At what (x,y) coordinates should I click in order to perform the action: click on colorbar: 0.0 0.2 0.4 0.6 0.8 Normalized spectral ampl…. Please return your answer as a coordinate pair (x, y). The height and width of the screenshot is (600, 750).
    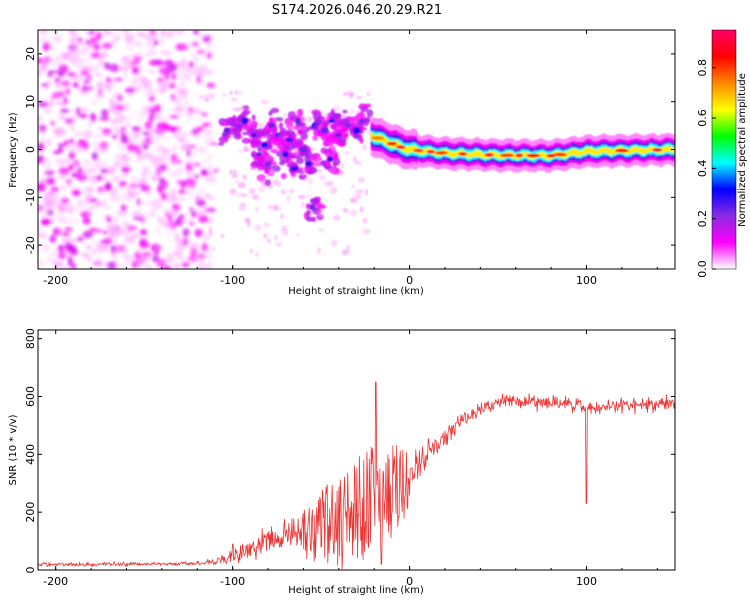
    Looking at the image, I should click on (722, 153).